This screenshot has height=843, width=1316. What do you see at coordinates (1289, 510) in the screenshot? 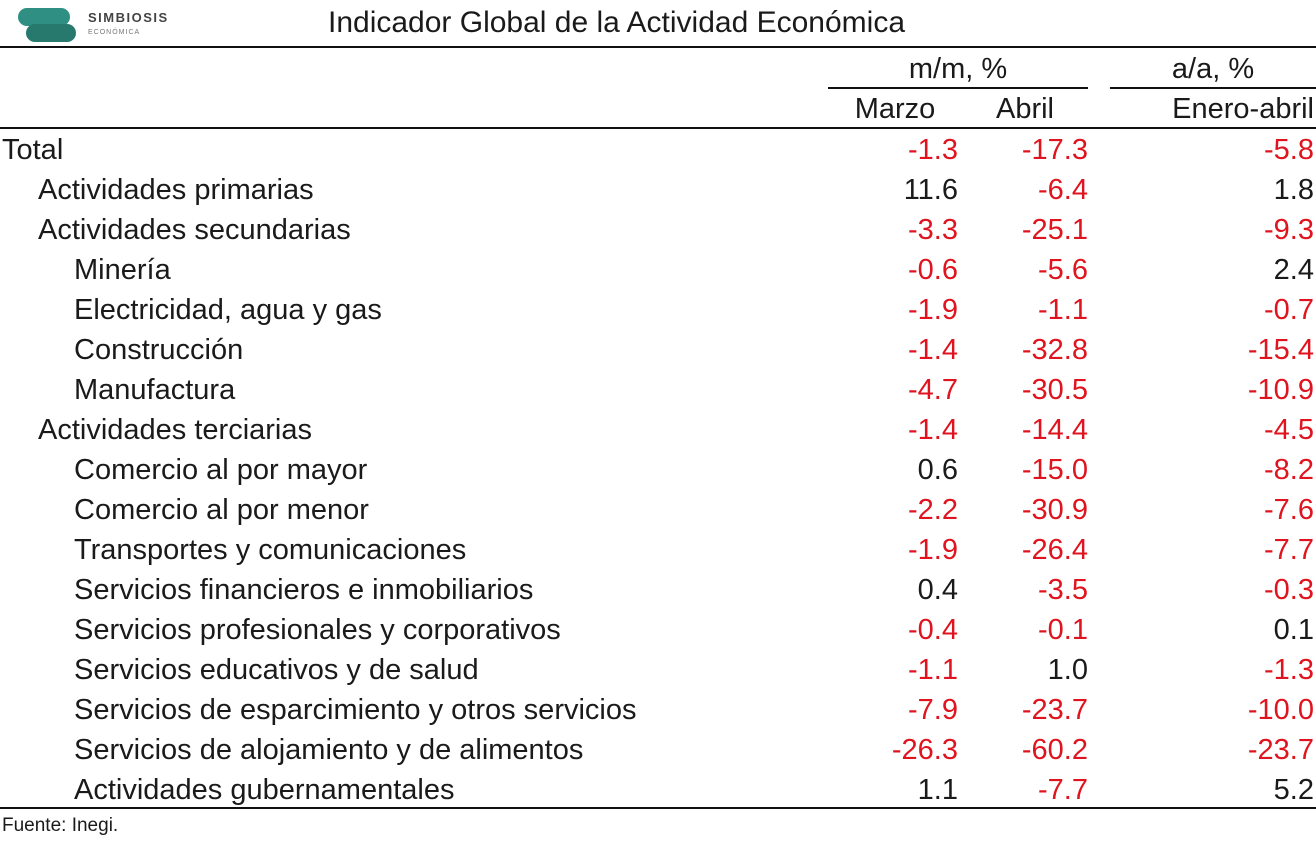
I see `value-cell: -7.6` at bounding box center [1289, 510].